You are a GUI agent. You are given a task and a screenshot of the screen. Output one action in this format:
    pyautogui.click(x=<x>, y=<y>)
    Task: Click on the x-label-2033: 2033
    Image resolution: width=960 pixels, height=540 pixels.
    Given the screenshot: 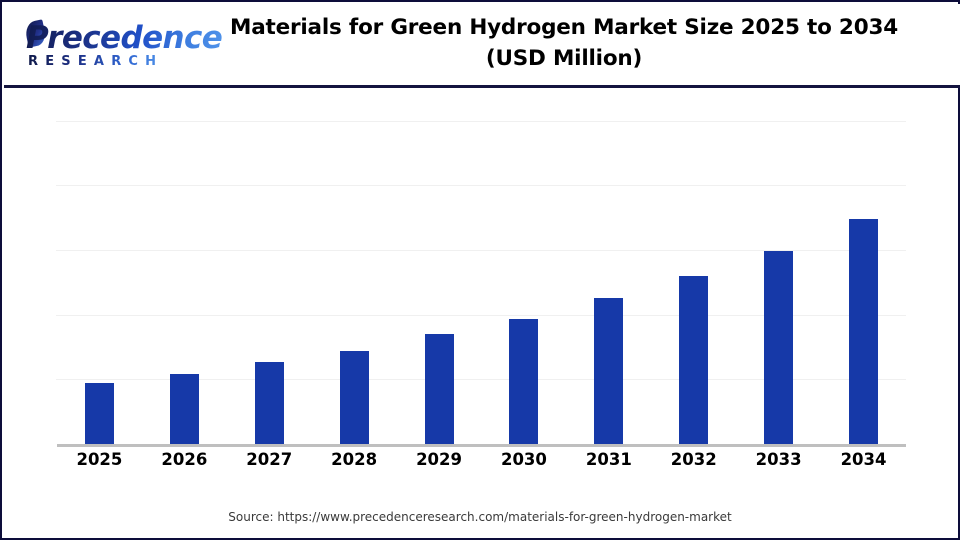 What is the action you would take?
    pyautogui.click(x=778, y=459)
    